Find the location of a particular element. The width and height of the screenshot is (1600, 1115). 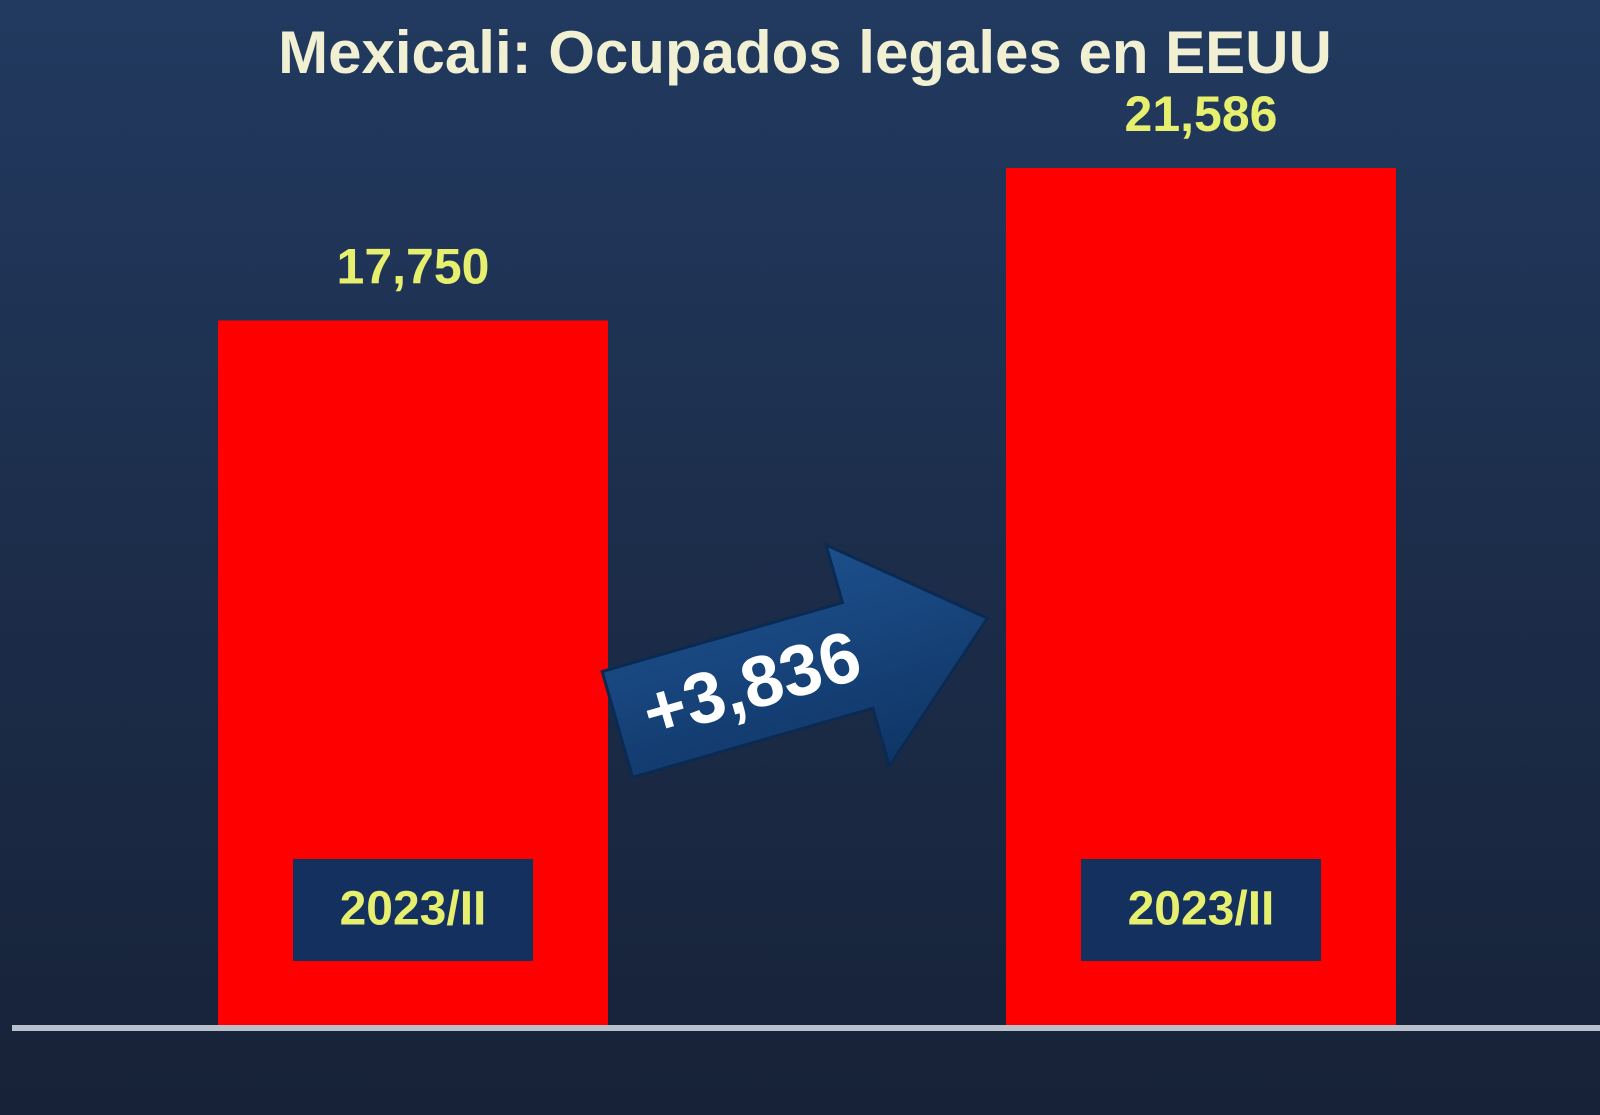

value-label: 21,586 is located at coordinates (1201, 114).